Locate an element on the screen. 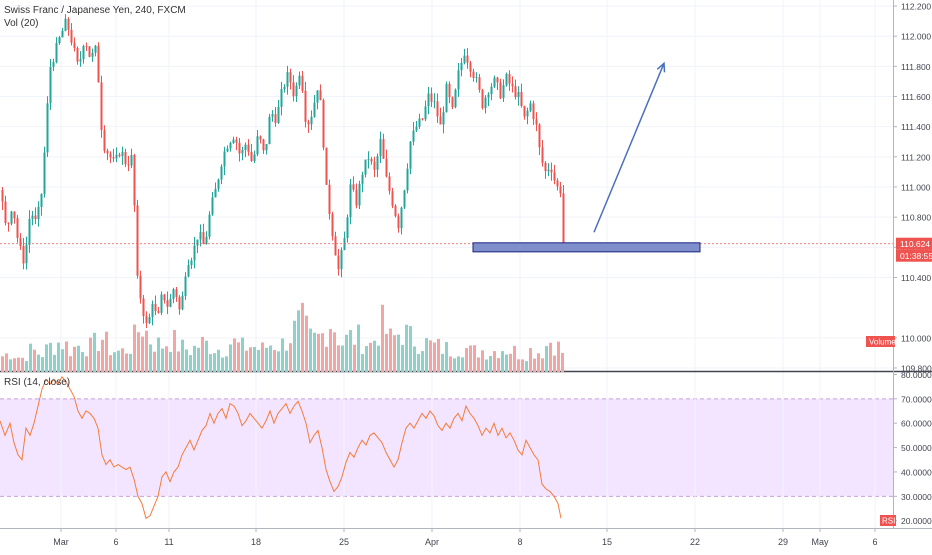  time-tick-label: 29 is located at coordinates (783, 542).